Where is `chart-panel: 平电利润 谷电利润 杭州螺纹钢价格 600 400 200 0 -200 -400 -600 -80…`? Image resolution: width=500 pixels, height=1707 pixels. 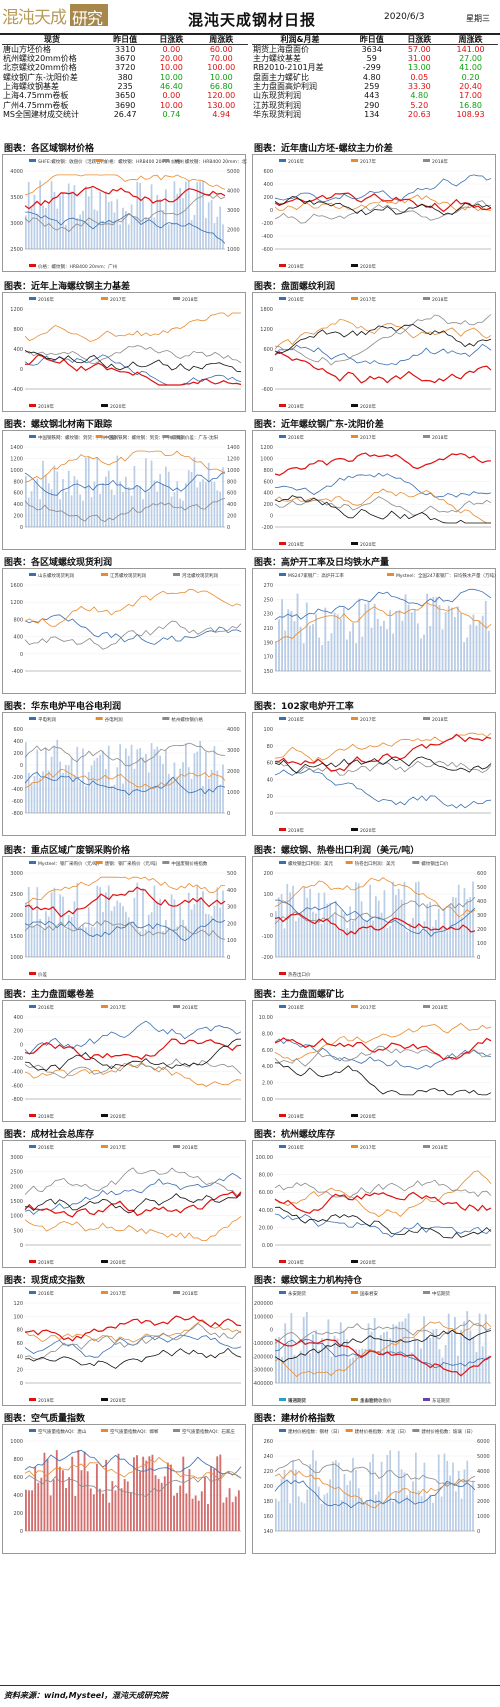 chart-panel: 平电利润 谷电利润 杭州螺纹钢价格 600 400 200 0 -200 -400 -600 -80… is located at coordinates (124, 774).